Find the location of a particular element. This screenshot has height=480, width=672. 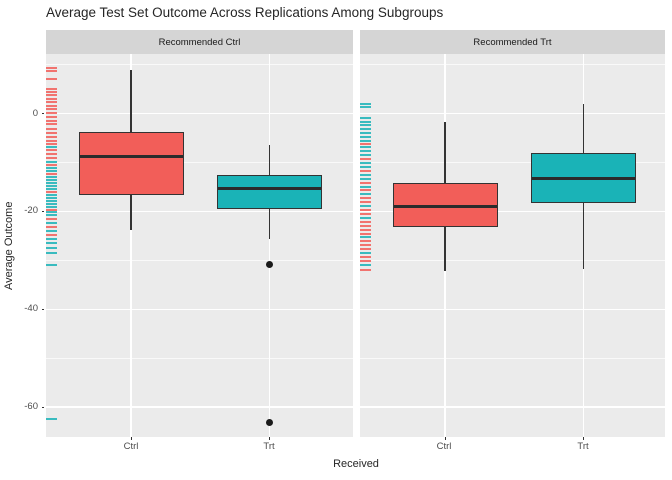

y-tick-label-60: -60 is located at coordinates (31, 406).